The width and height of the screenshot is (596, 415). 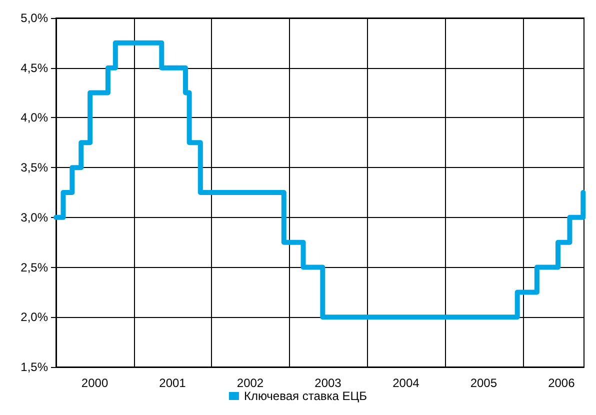 I want to click on y-tick-label: 3,0%, so click(x=34, y=217).